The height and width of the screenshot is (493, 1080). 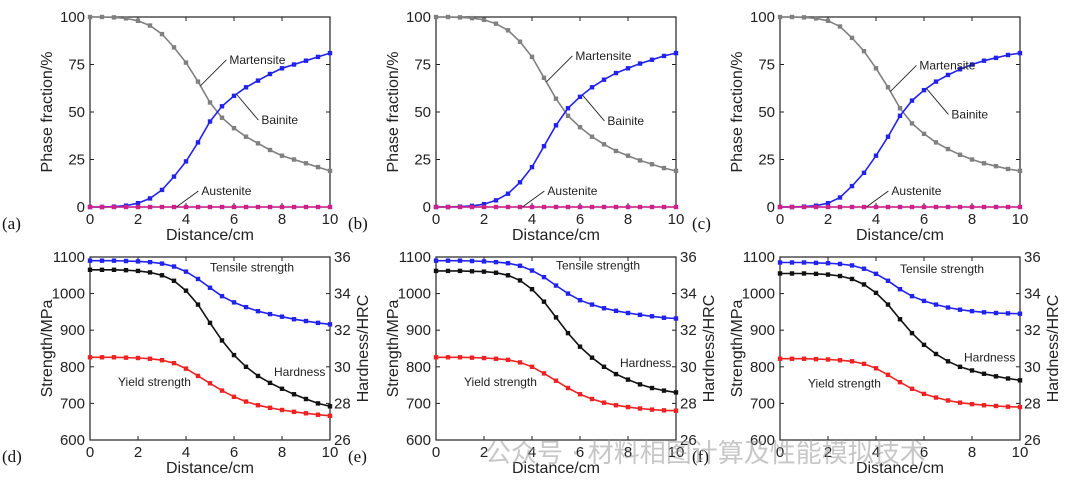 What do you see at coordinates (393, 112) in the screenshot?
I see `y-axis-label: Phase fraction/%` at bounding box center [393, 112].